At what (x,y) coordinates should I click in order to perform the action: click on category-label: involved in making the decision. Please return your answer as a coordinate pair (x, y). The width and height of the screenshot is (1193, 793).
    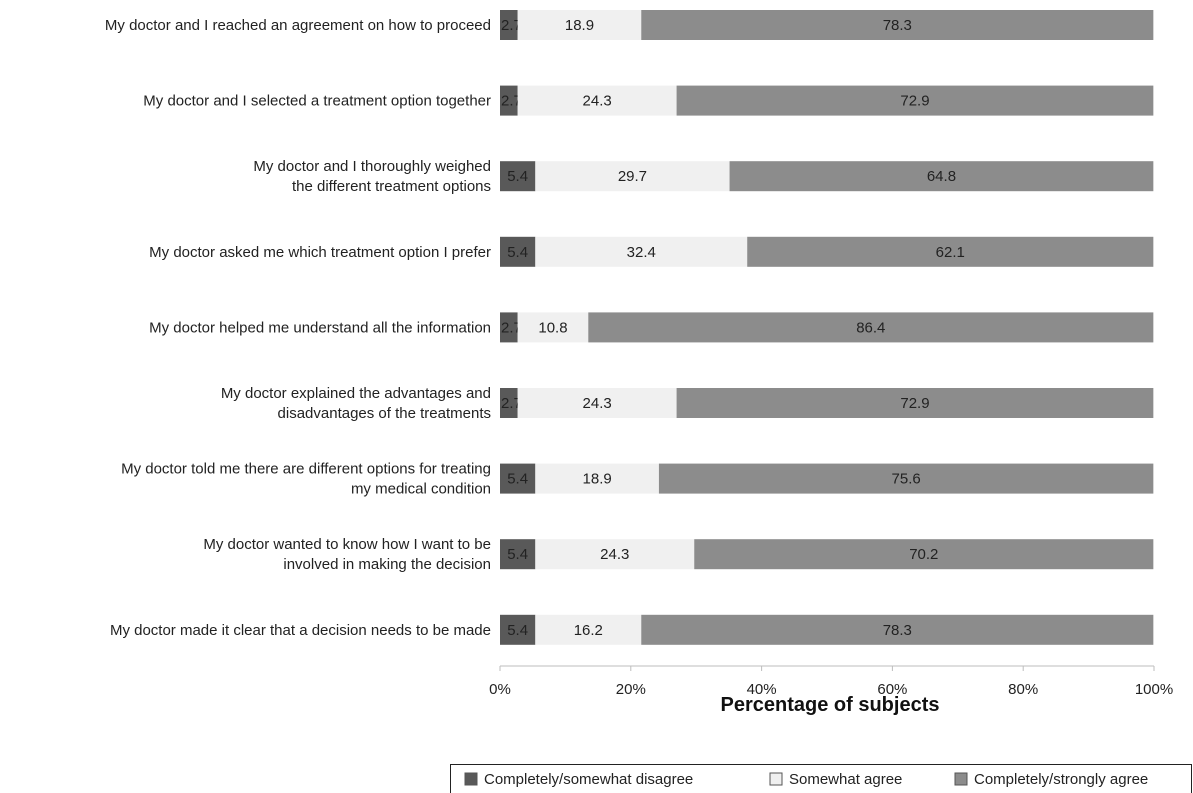
    Looking at the image, I should click on (387, 564).